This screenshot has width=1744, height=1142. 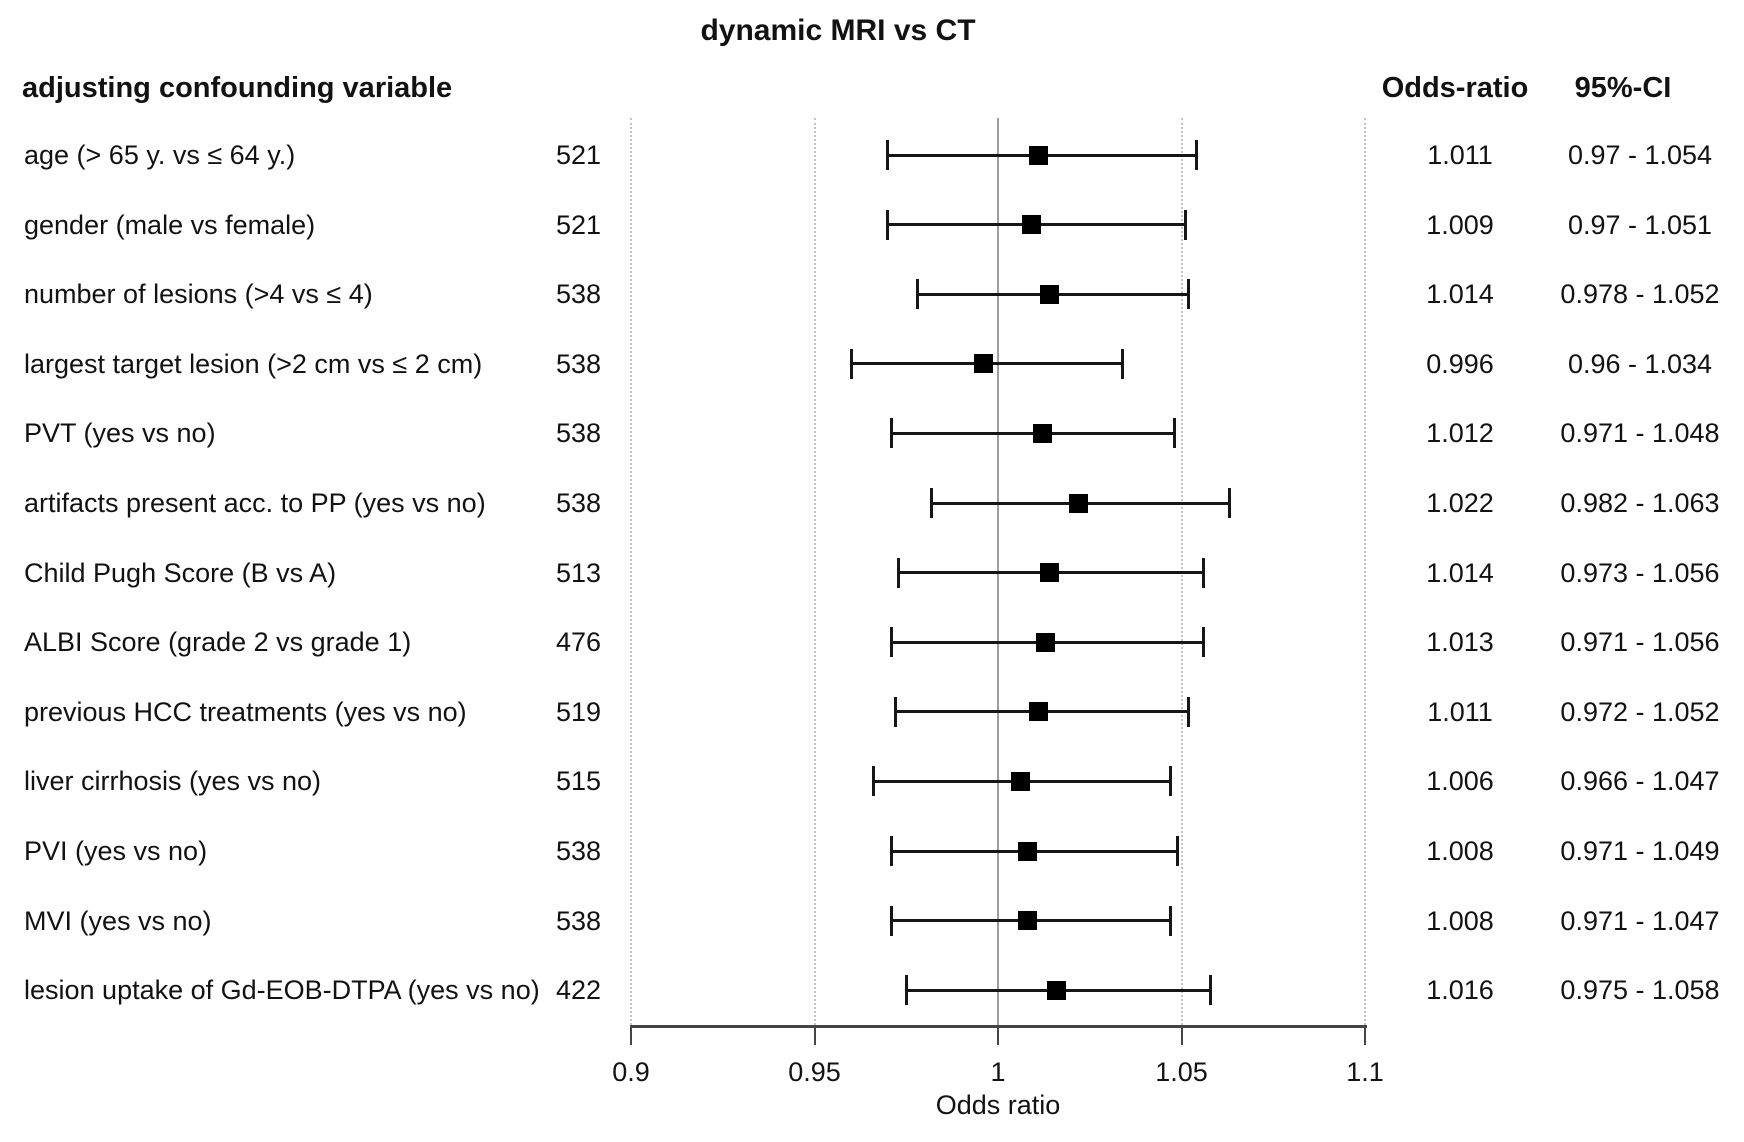 What do you see at coordinates (578, 642) in the screenshot?
I see `sample-size: 476` at bounding box center [578, 642].